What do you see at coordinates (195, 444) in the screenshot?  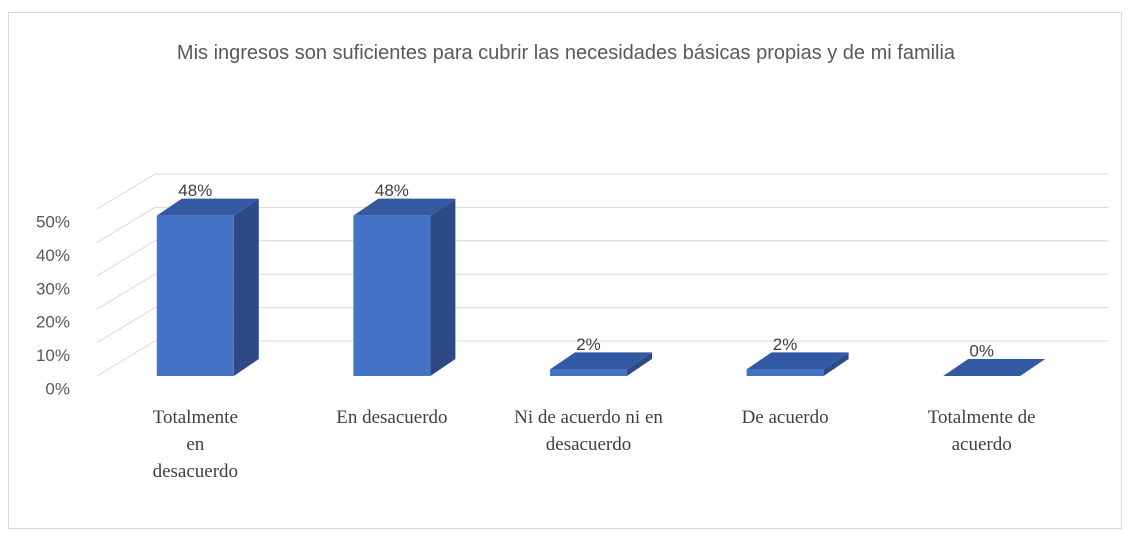 I see `x-tick-label: Totalmente en desacuerdo` at bounding box center [195, 444].